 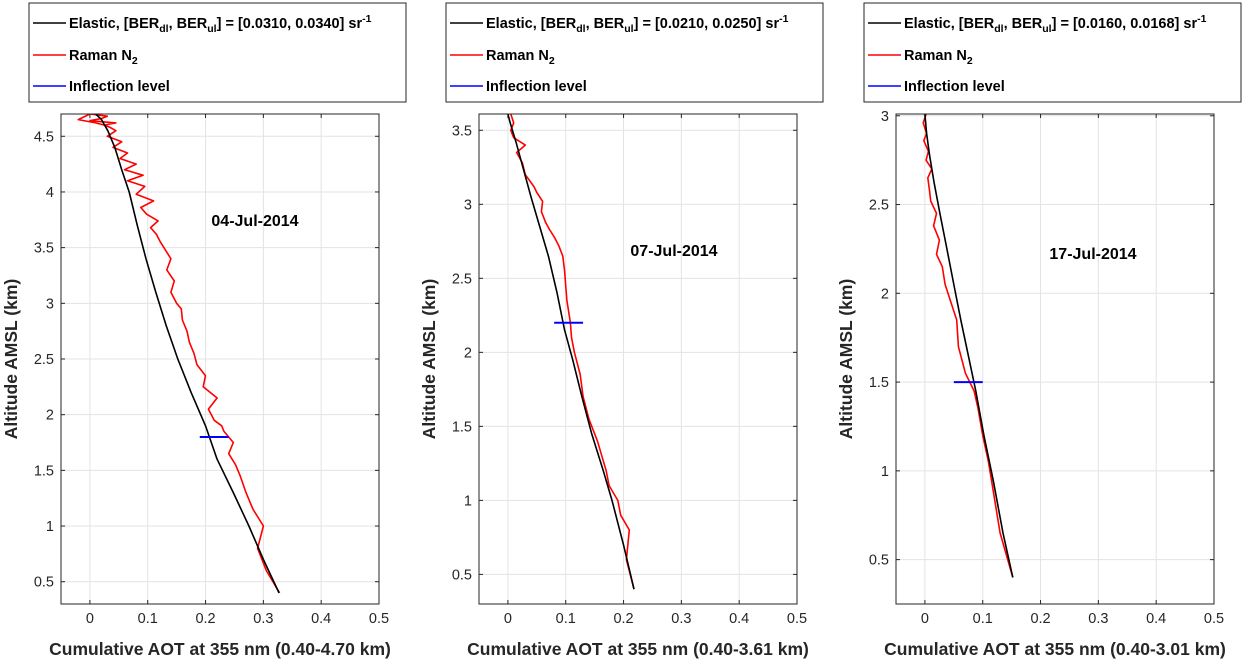 What do you see at coordinates (707, 24) in the screenshot?
I see `legend-text-part: ] = [0.0210, 0.0250] sr` at bounding box center [707, 24].